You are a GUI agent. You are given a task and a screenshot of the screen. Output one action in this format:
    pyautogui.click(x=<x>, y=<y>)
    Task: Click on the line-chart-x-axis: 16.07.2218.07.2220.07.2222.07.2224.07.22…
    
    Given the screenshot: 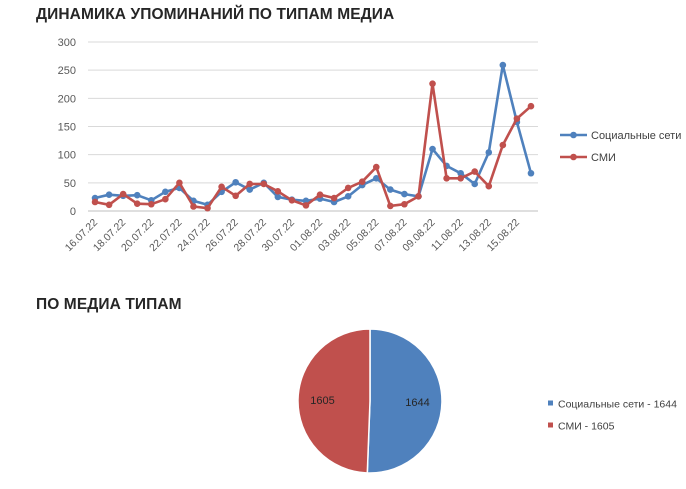 What is the action you would take?
    pyautogui.click(x=292, y=236)
    